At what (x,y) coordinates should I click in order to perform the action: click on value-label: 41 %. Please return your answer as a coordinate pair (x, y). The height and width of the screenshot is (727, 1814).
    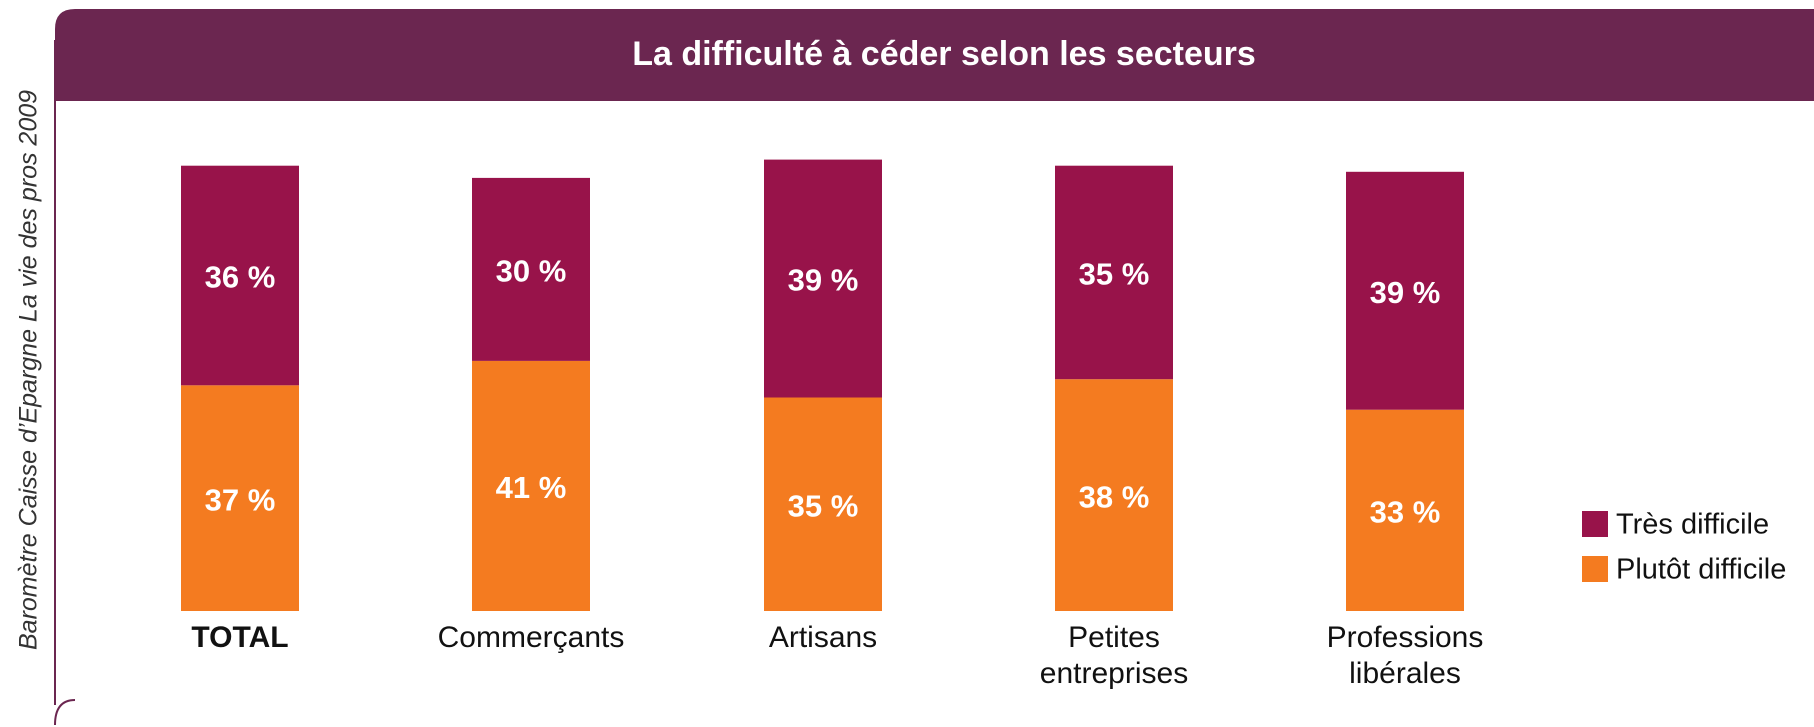
    Looking at the image, I should click on (531, 487).